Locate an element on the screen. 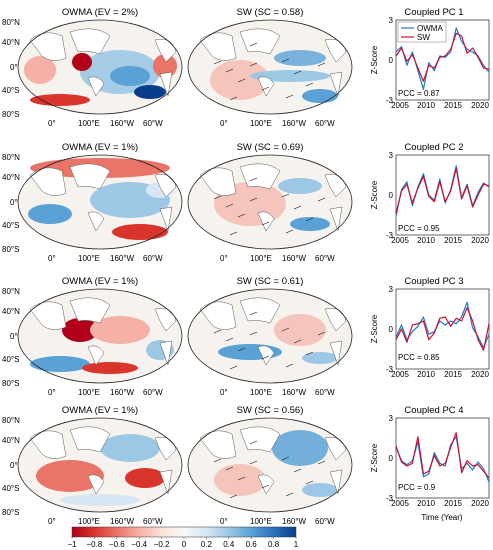 The image size is (493, 550). lat-label: 80°N is located at coordinates (11, 291).